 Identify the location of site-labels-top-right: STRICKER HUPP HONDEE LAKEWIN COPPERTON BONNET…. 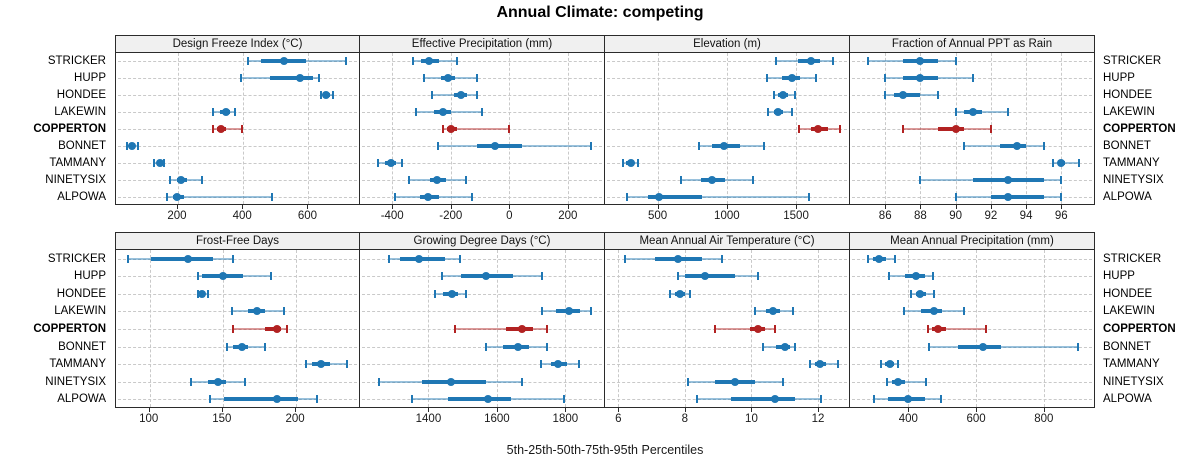
(1149, 129).